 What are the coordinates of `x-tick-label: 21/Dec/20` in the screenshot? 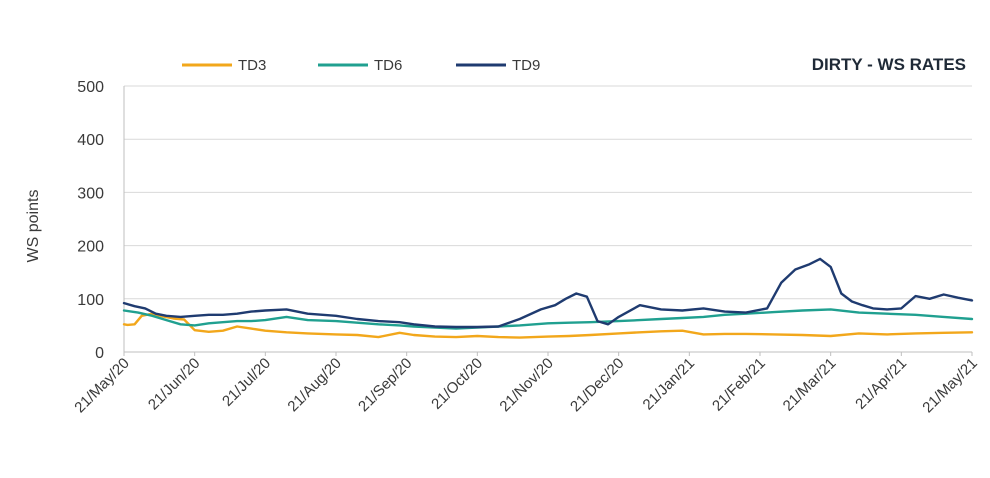 It's located at (597, 385).